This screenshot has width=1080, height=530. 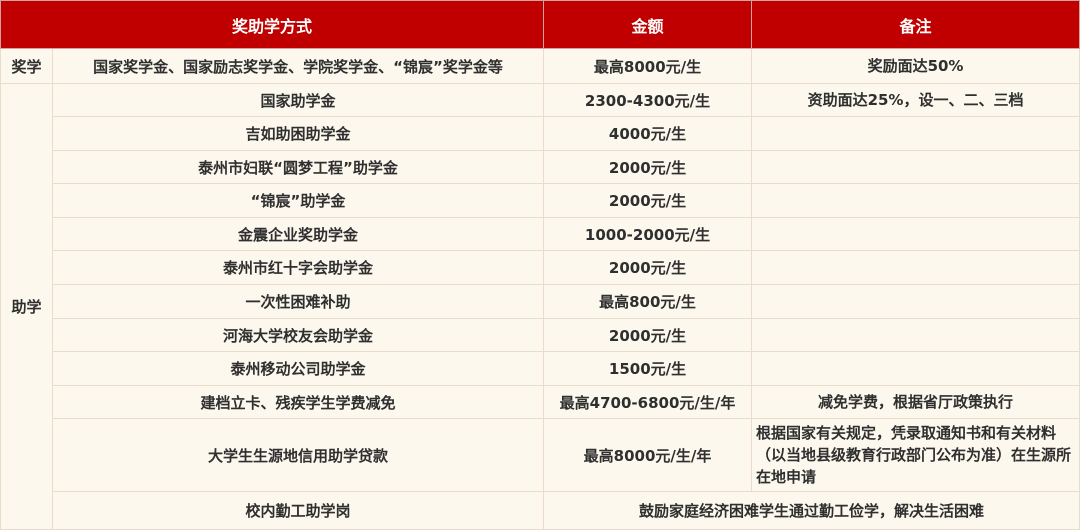 What do you see at coordinates (811, 510) in the screenshot?
I see `item-note: 鼓励家庭经济困难学生通过勤工俭学，解决生活困难` at bounding box center [811, 510].